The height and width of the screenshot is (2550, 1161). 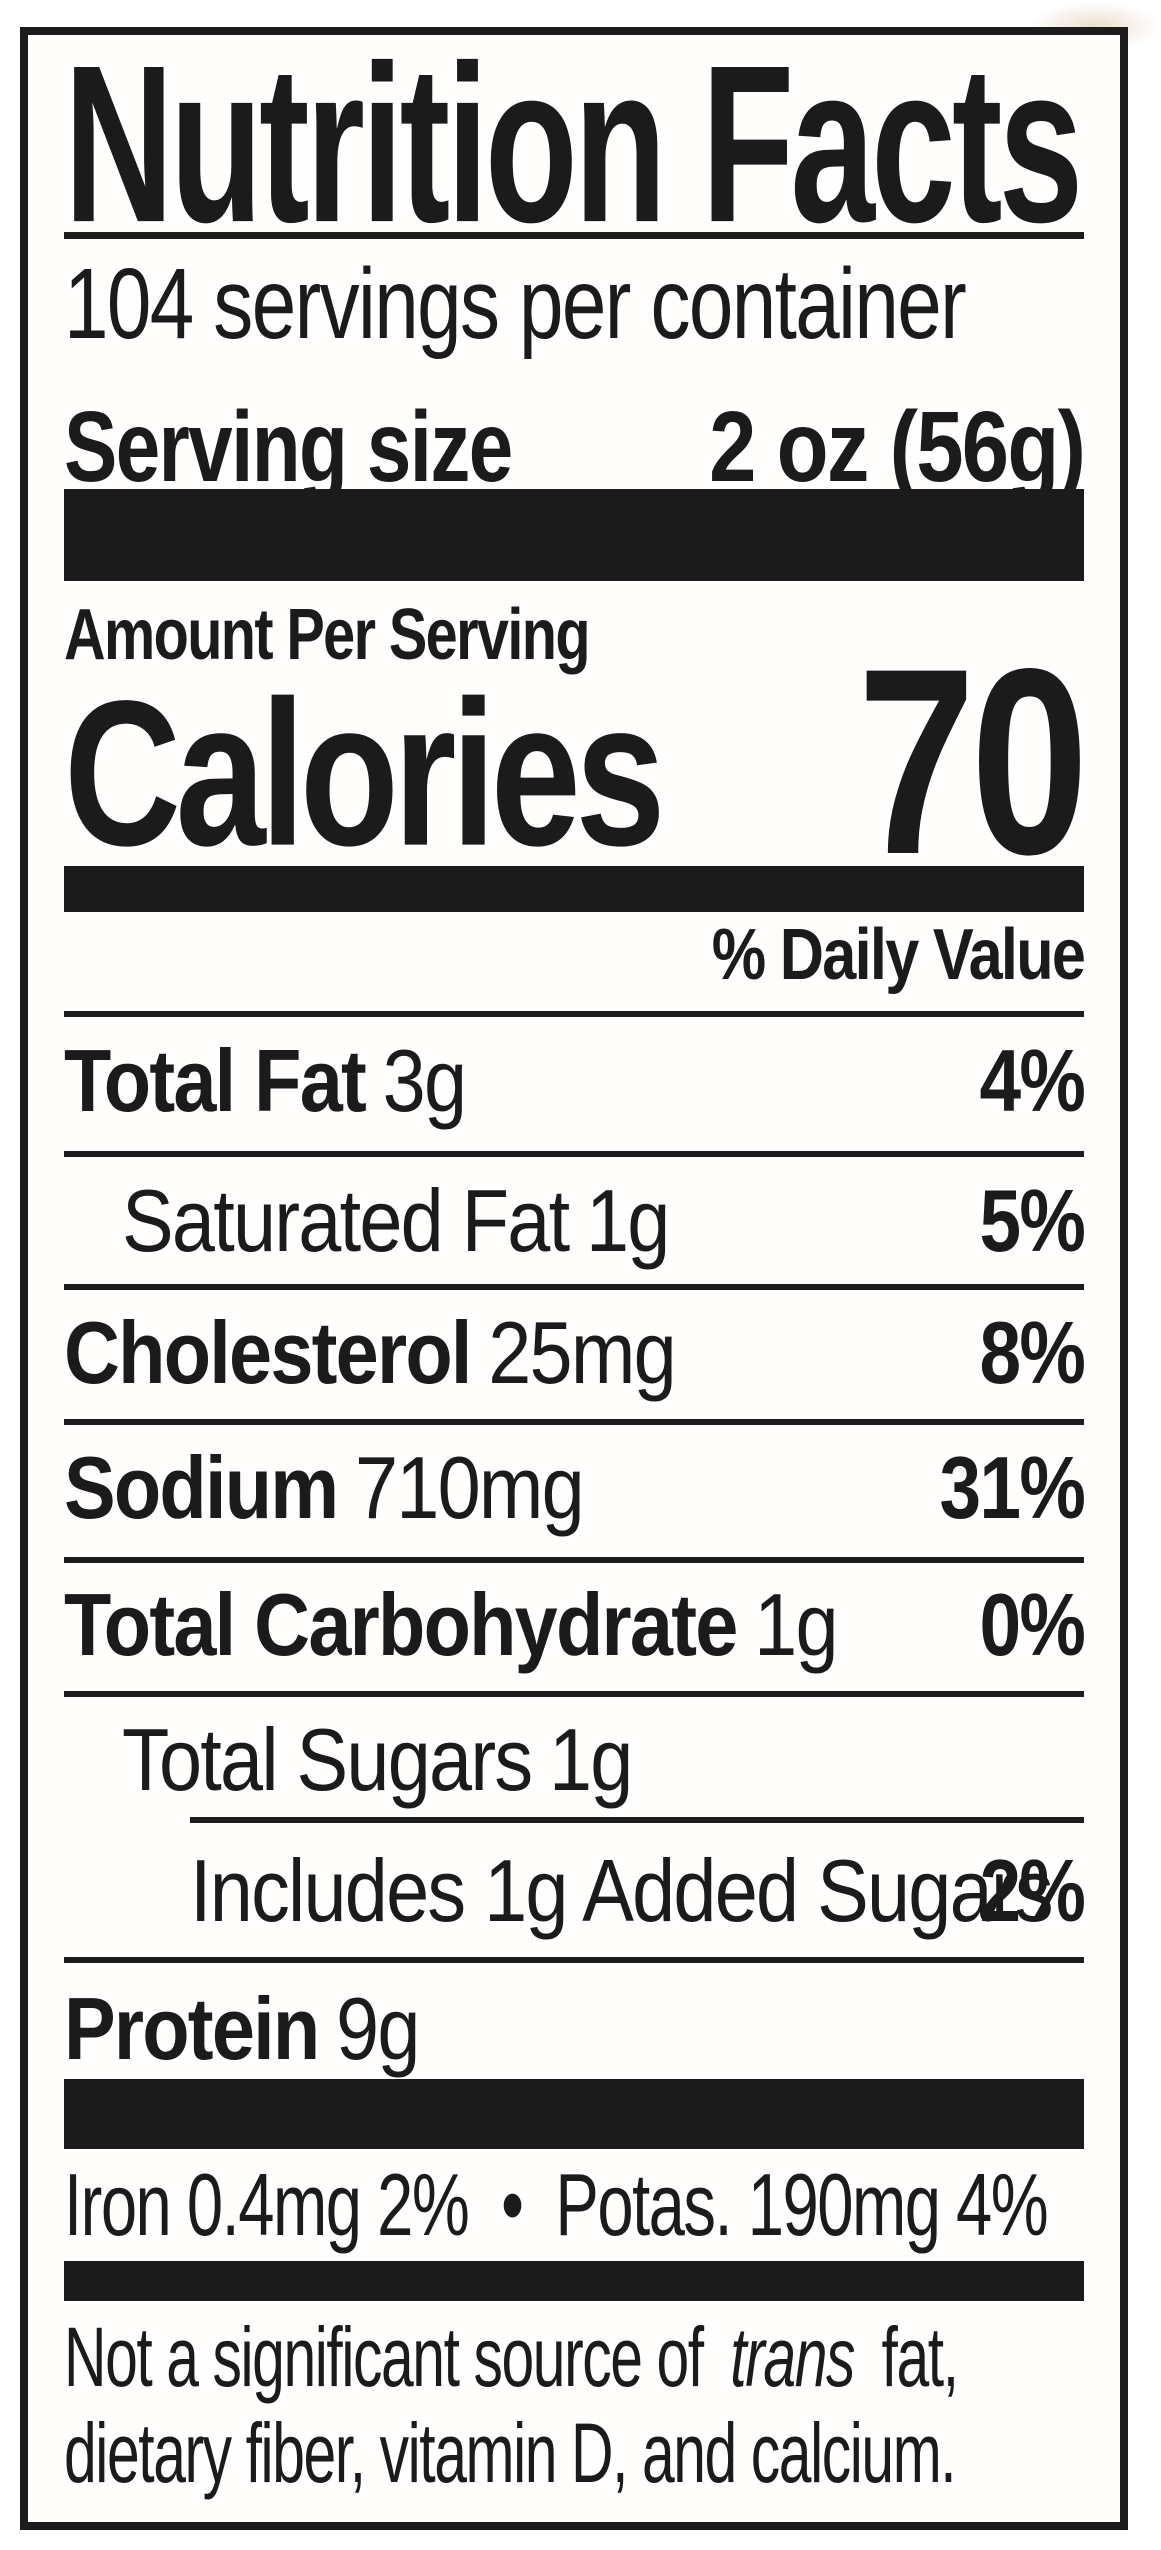 What do you see at coordinates (1032, 1080) in the screenshot?
I see `daily-value: 4%` at bounding box center [1032, 1080].